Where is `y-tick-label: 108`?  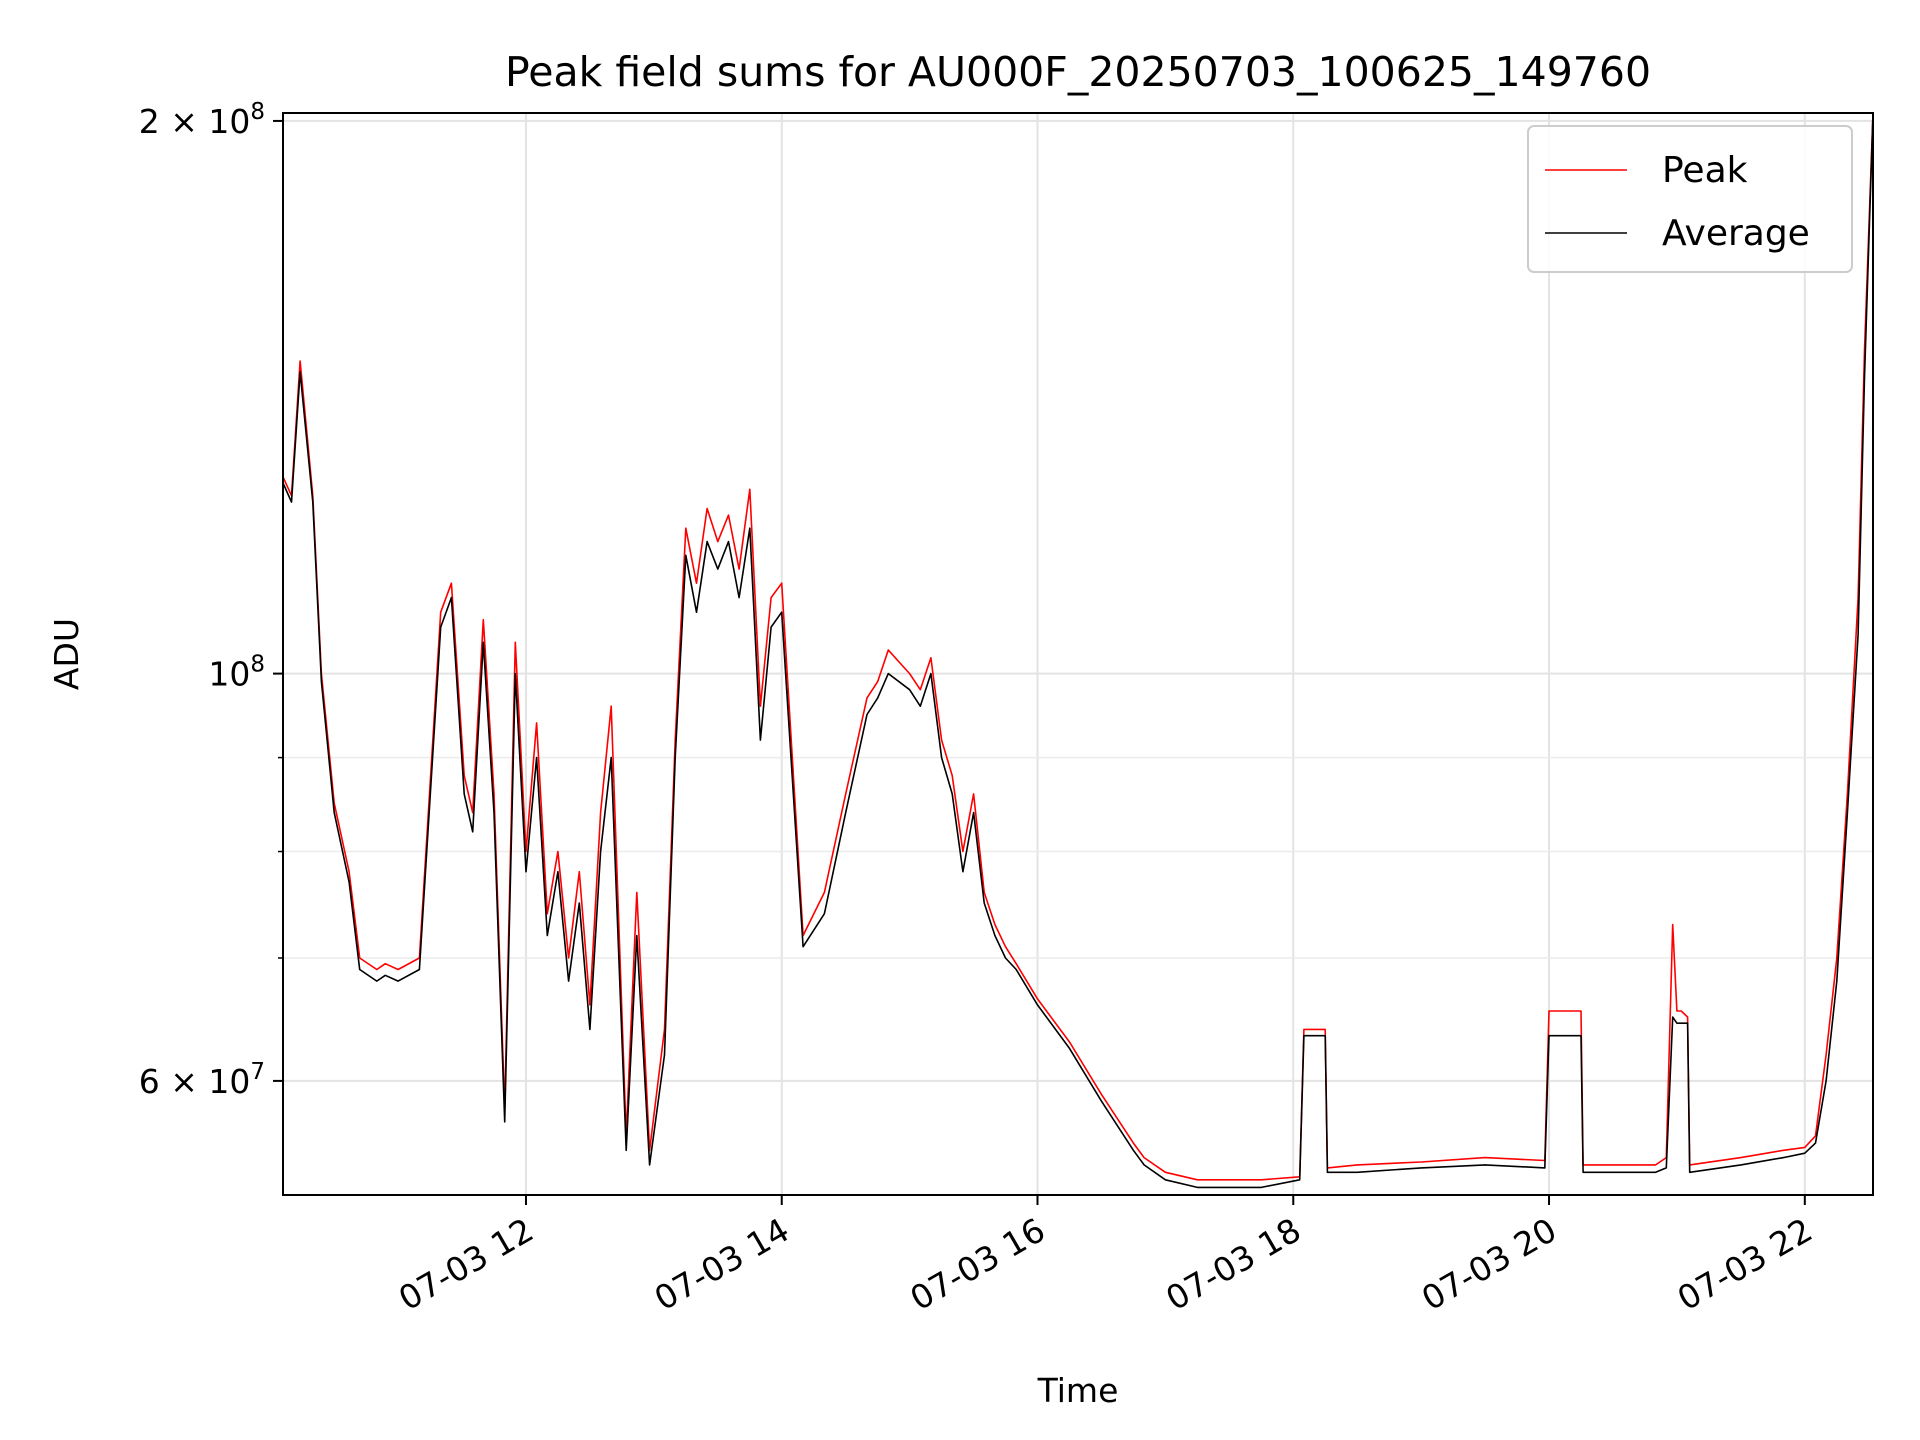 y-tick-label: 108 is located at coordinates (236, 673).